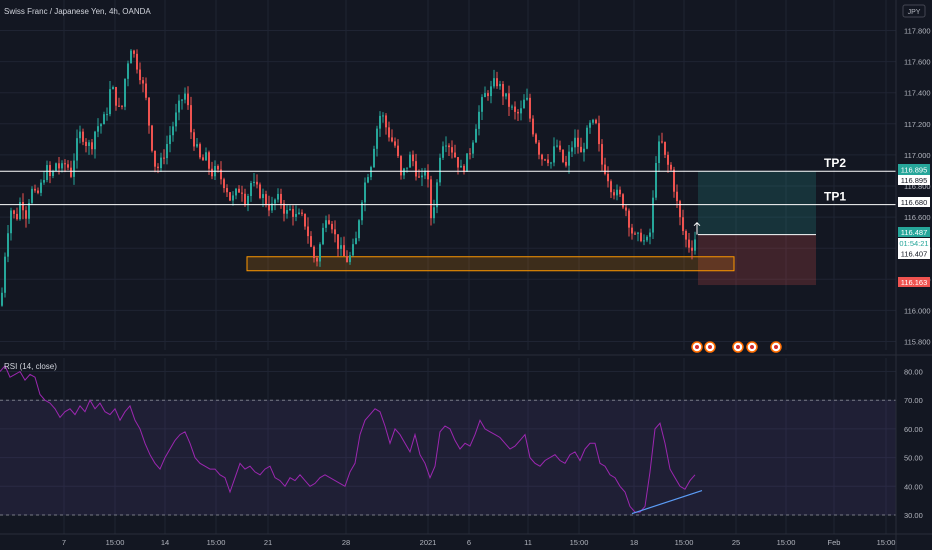 The image size is (932, 550). What do you see at coordinates (914, 202) in the screenshot?
I see `tp1-price-badge: 116.680` at bounding box center [914, 202].